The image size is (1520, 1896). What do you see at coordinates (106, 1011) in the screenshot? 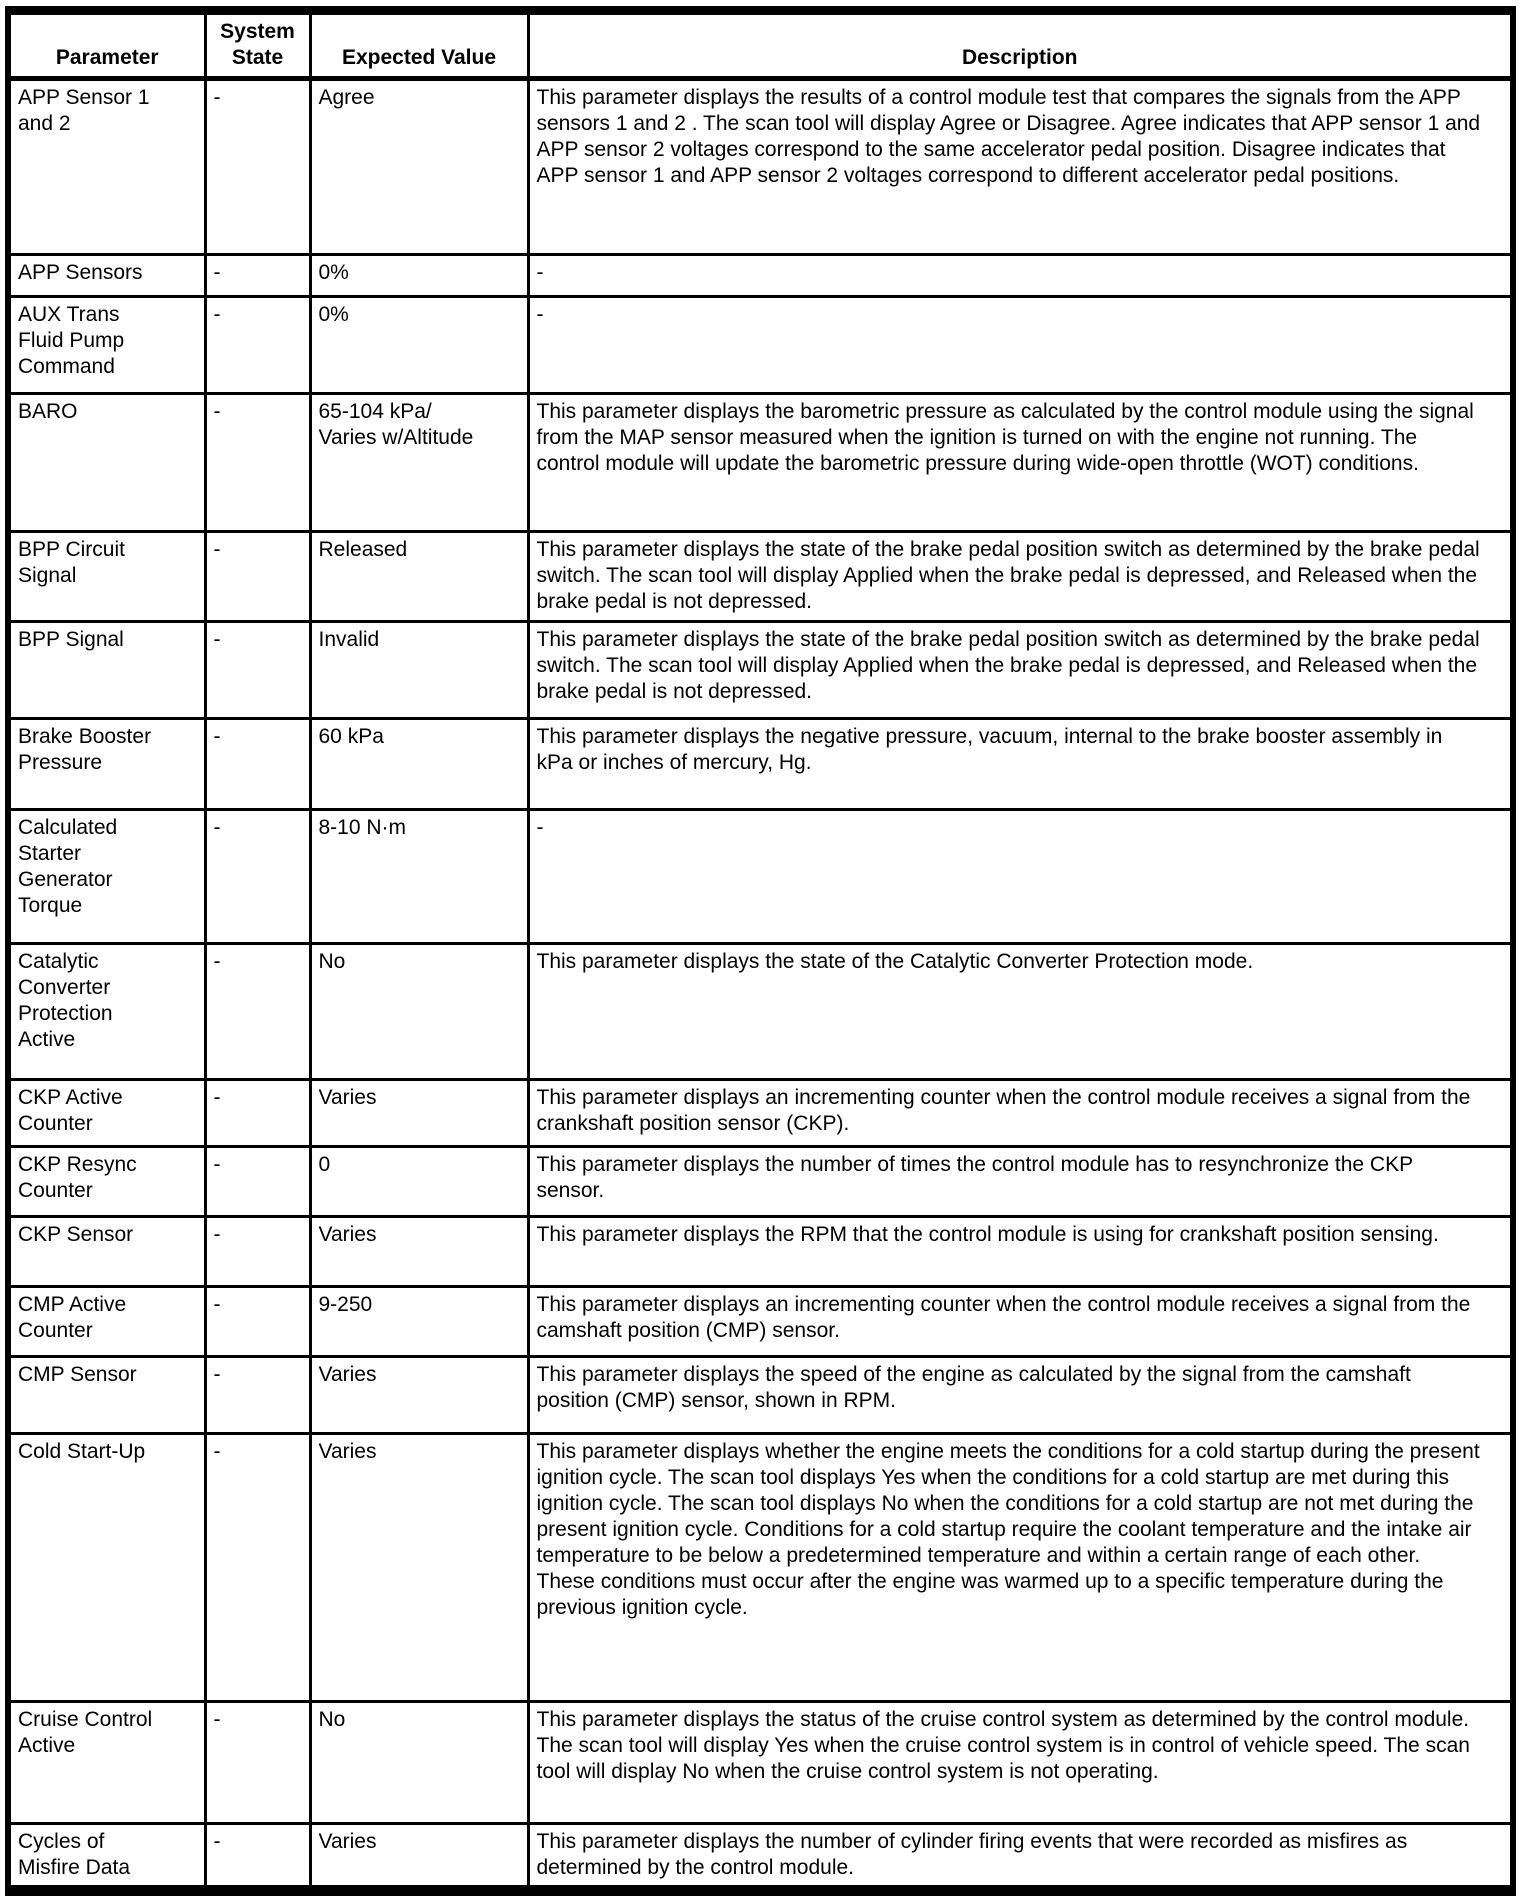
I see `parameter-cell: Catalytic Converter Protection Active` at bounding box center [106, 1011].